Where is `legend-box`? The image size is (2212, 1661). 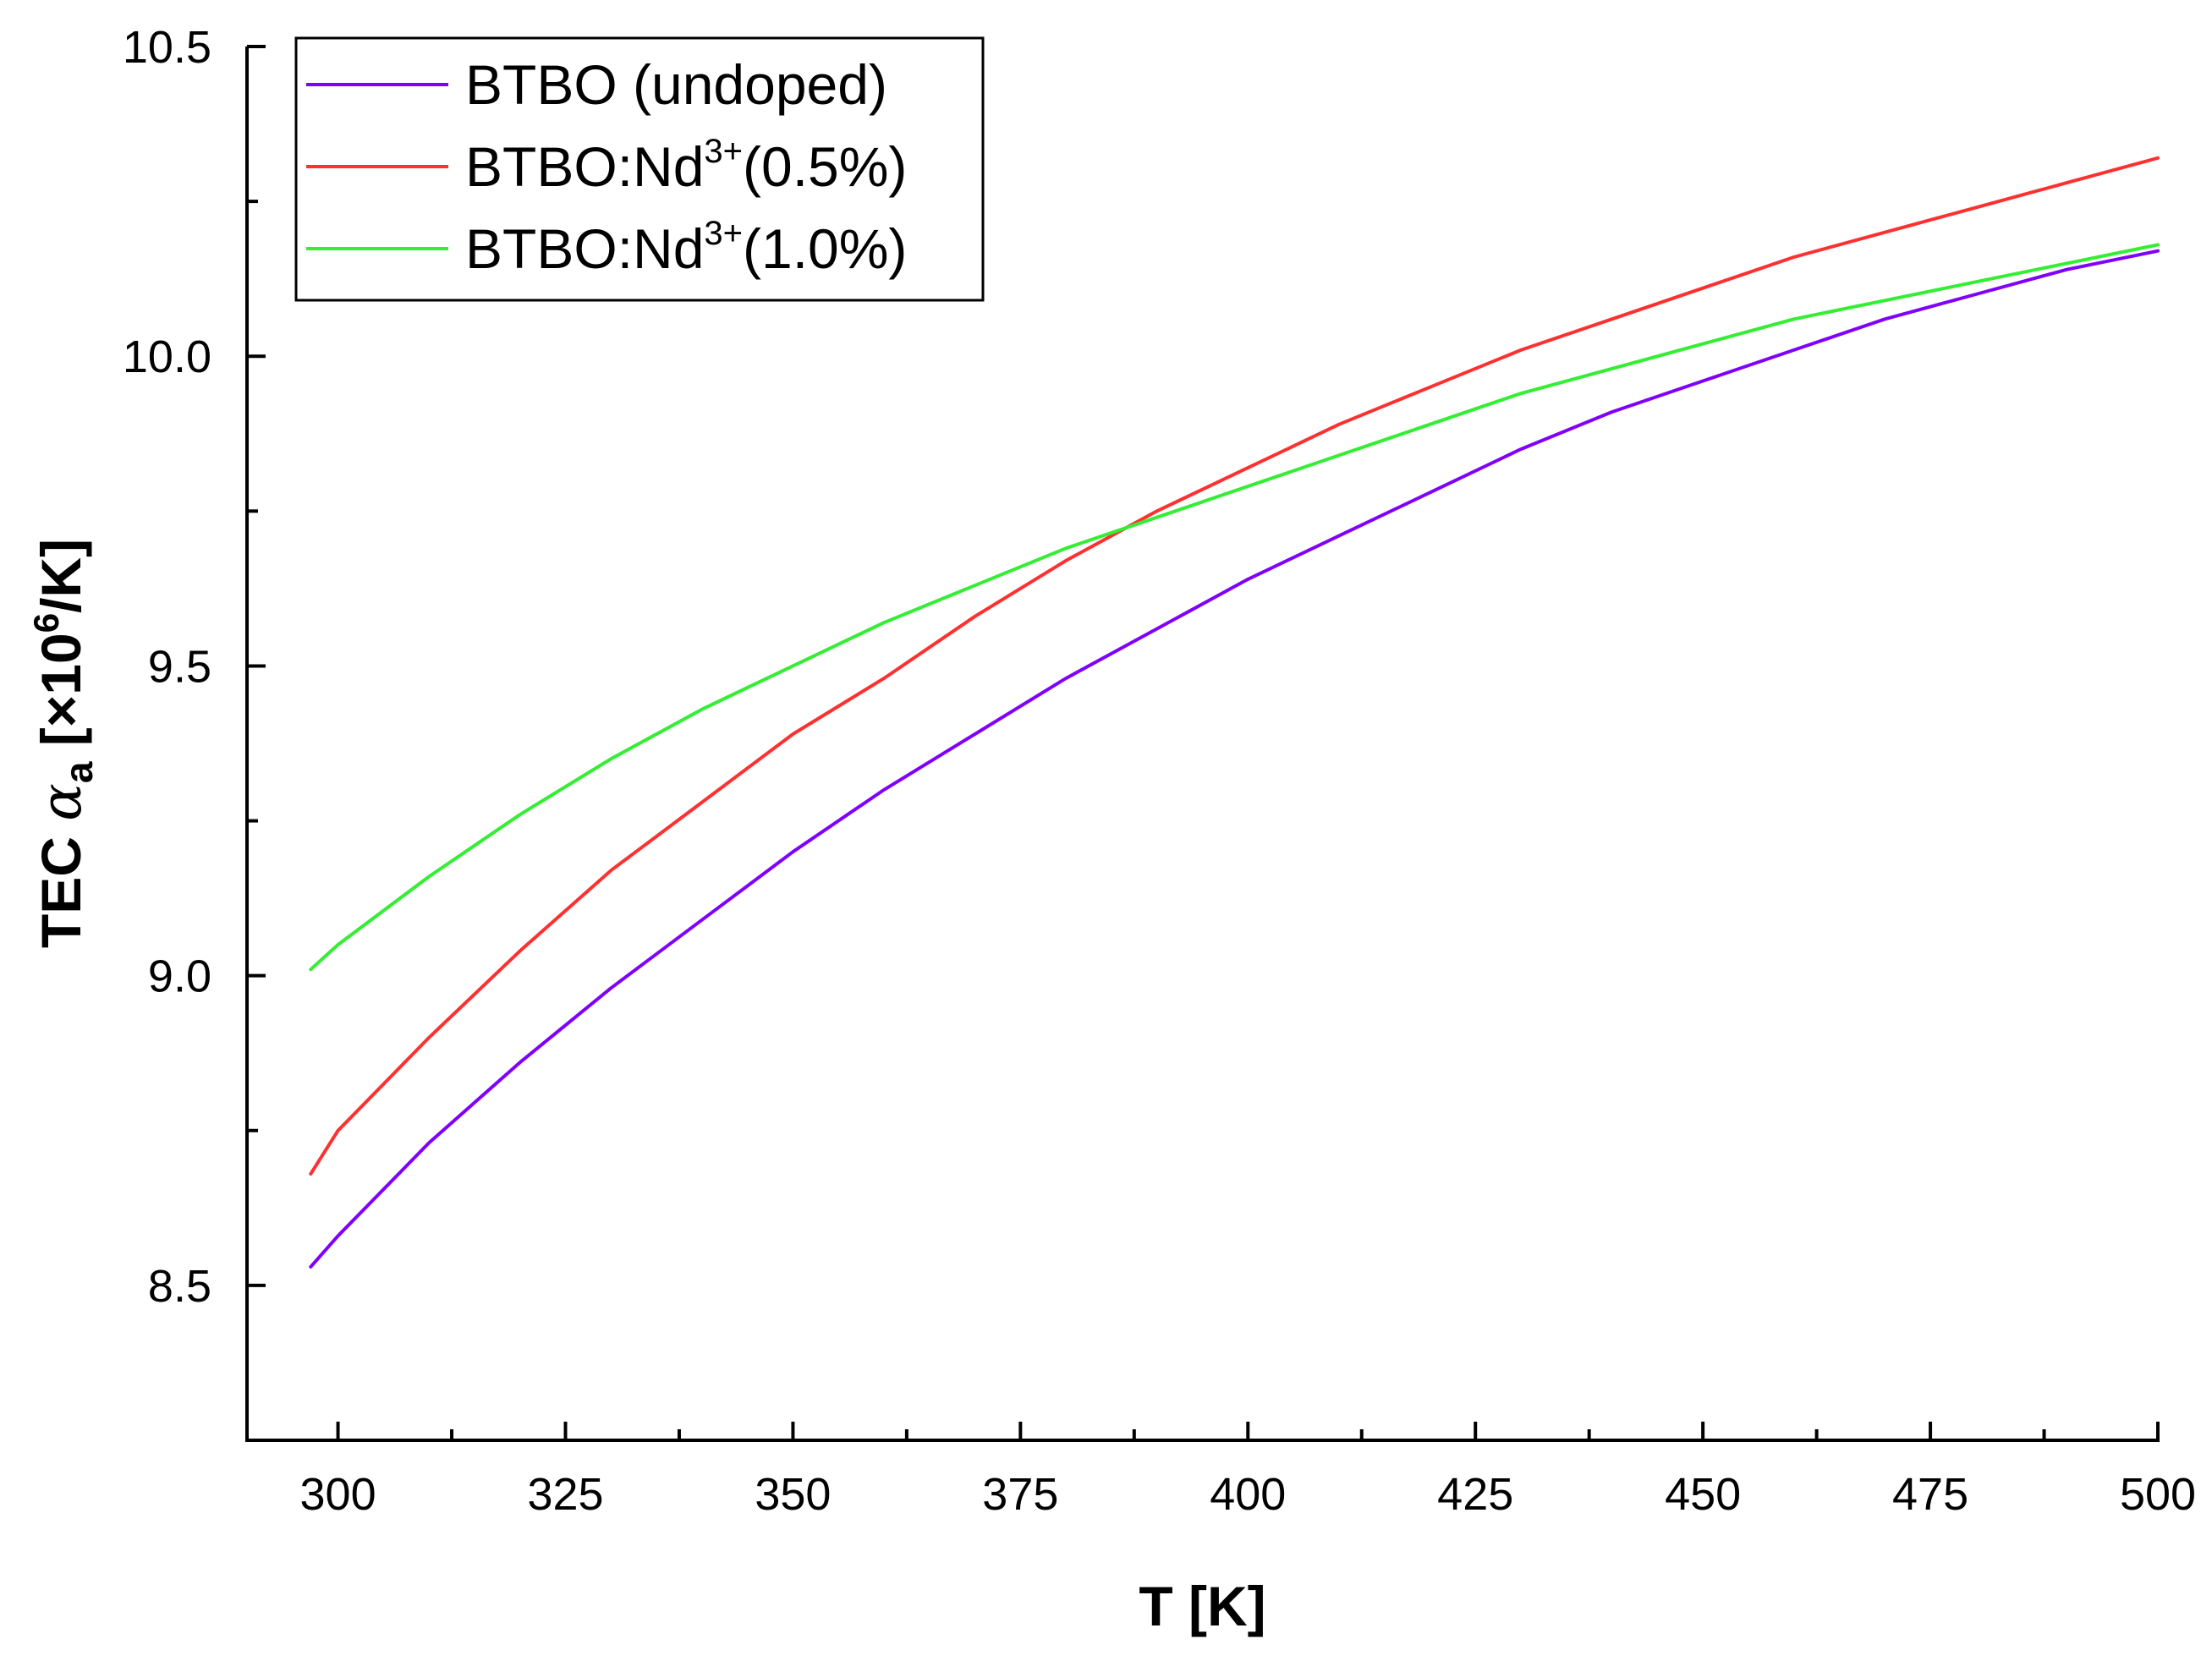
legend-box is located at coordinates (639, 169).